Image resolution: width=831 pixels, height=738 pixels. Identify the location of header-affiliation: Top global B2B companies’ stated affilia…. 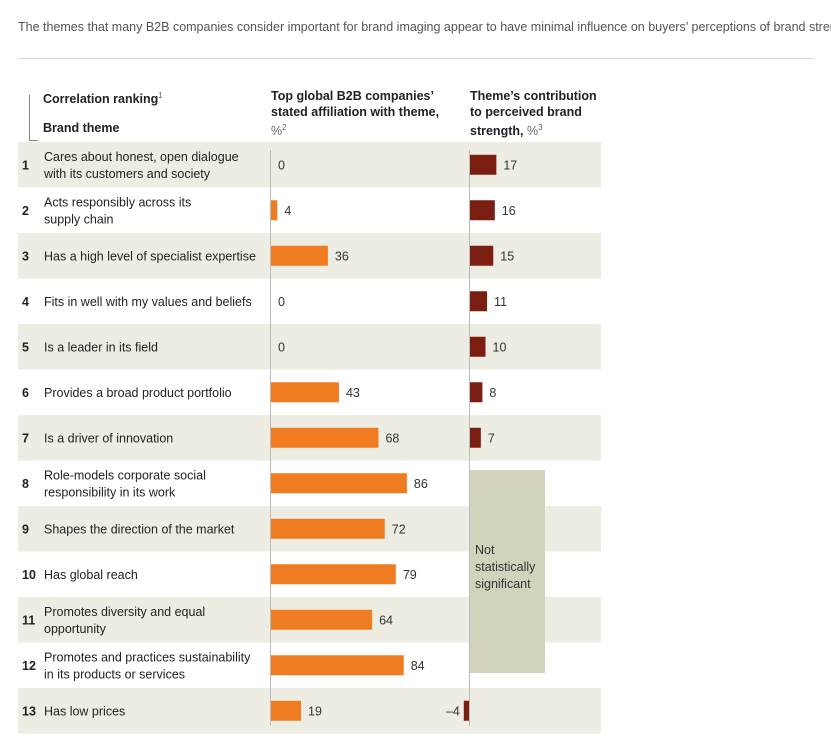
(363, 113).